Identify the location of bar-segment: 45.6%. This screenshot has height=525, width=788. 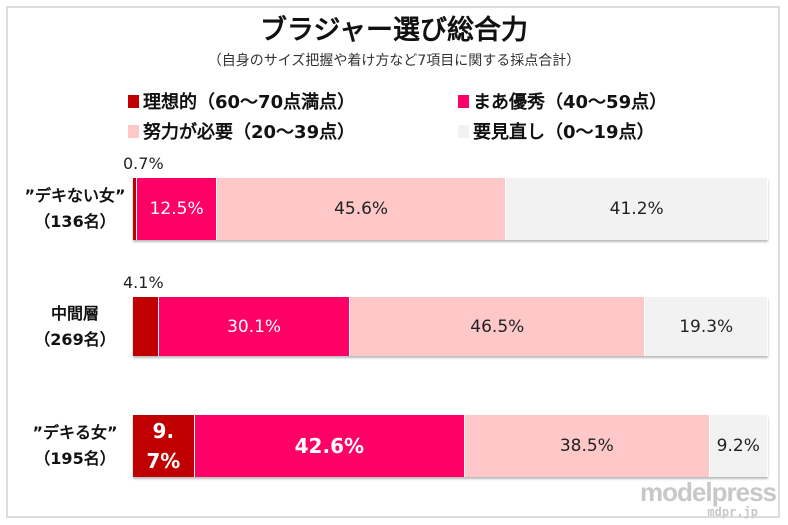
(361, 209).